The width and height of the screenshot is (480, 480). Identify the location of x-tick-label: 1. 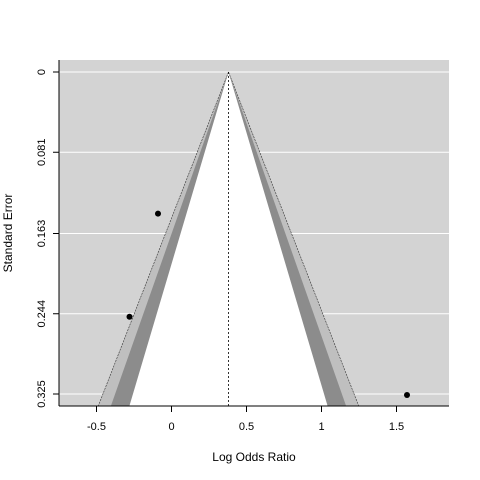
(321, 427).